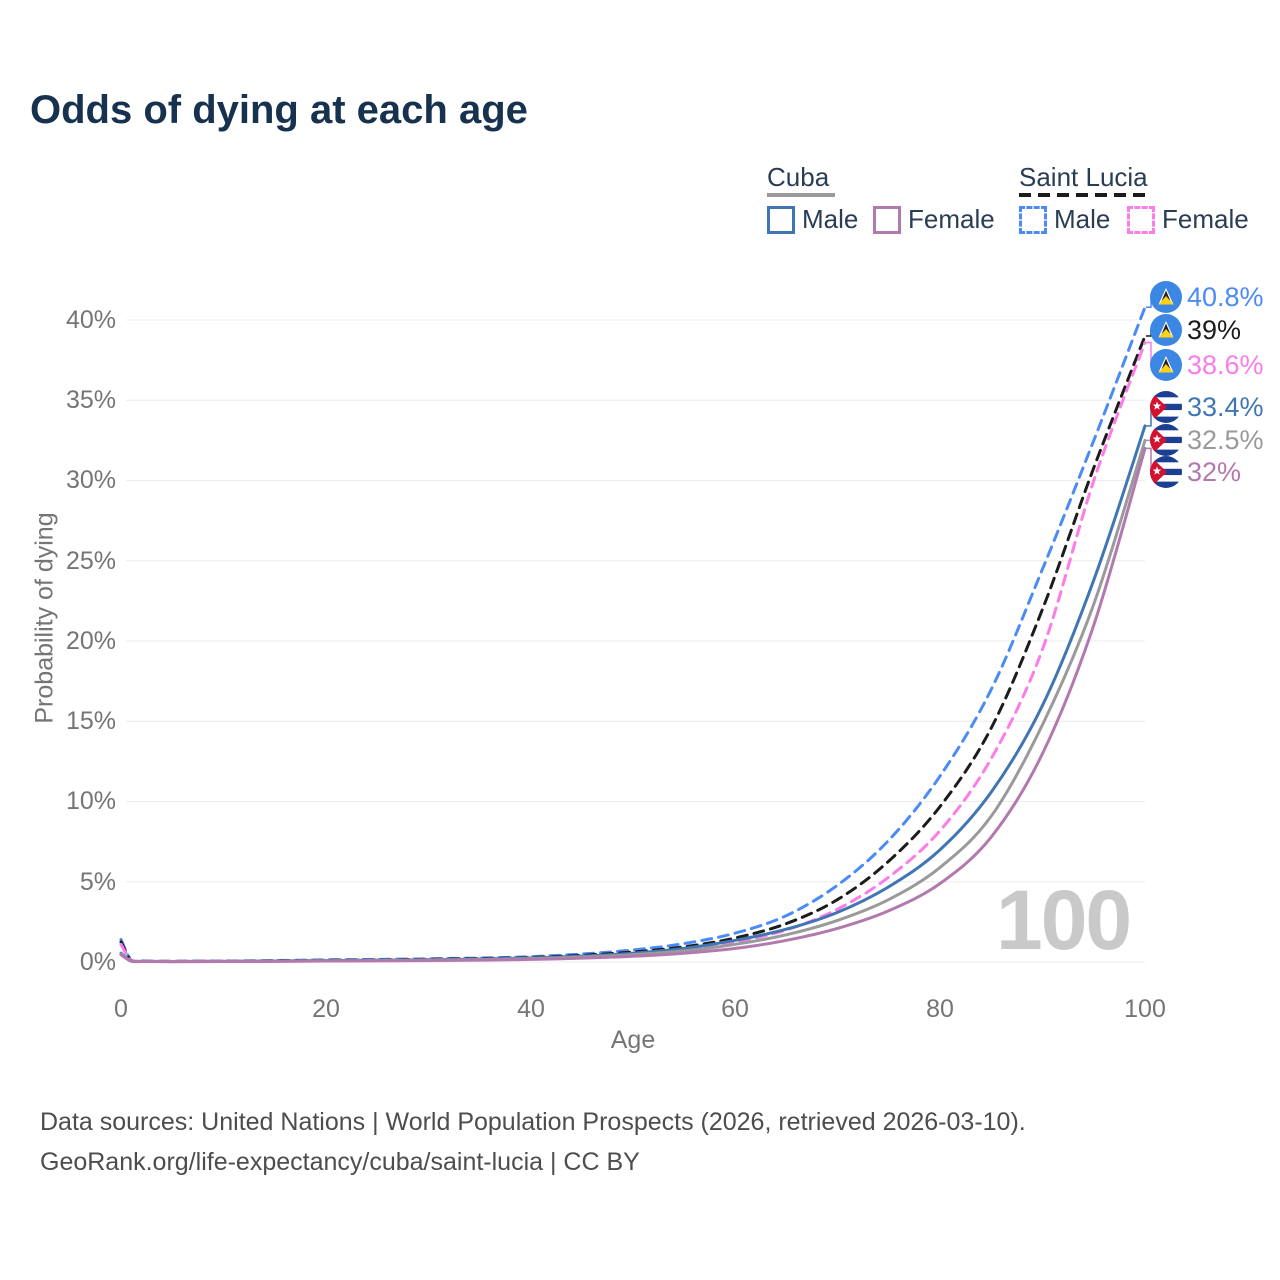  I want to click on y-tick-0: 0%, so click(97, 962).